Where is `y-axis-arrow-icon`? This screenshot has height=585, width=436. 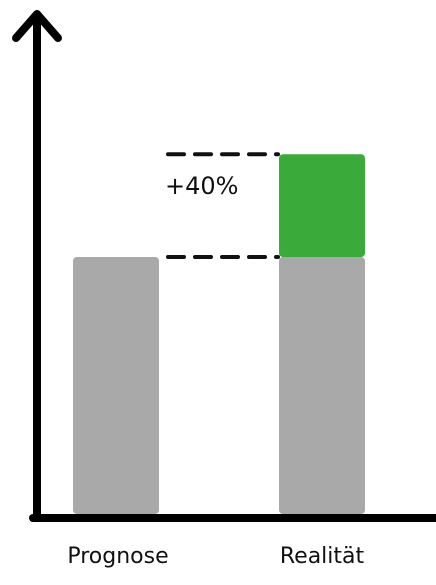
y-axis-arrow-icon is located at coordinates (37, 26).